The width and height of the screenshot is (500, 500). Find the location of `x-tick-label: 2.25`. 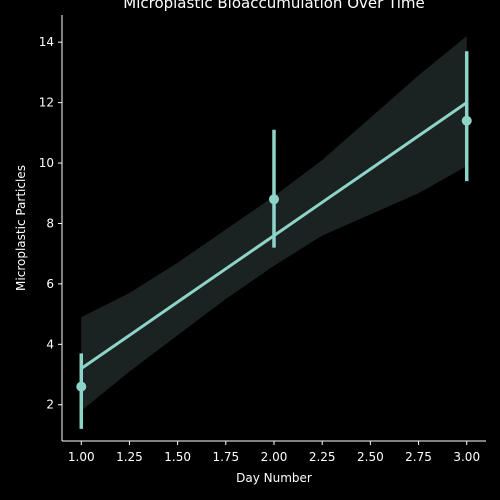

x-tick-label: 2.25 is located at coordinates (322, 457).